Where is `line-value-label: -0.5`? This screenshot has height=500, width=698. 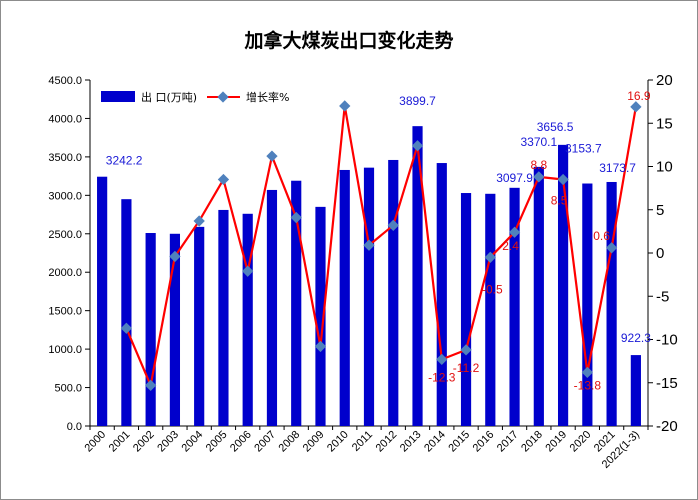 line-value-label: -0.5 is located at coordinates (492, 289).